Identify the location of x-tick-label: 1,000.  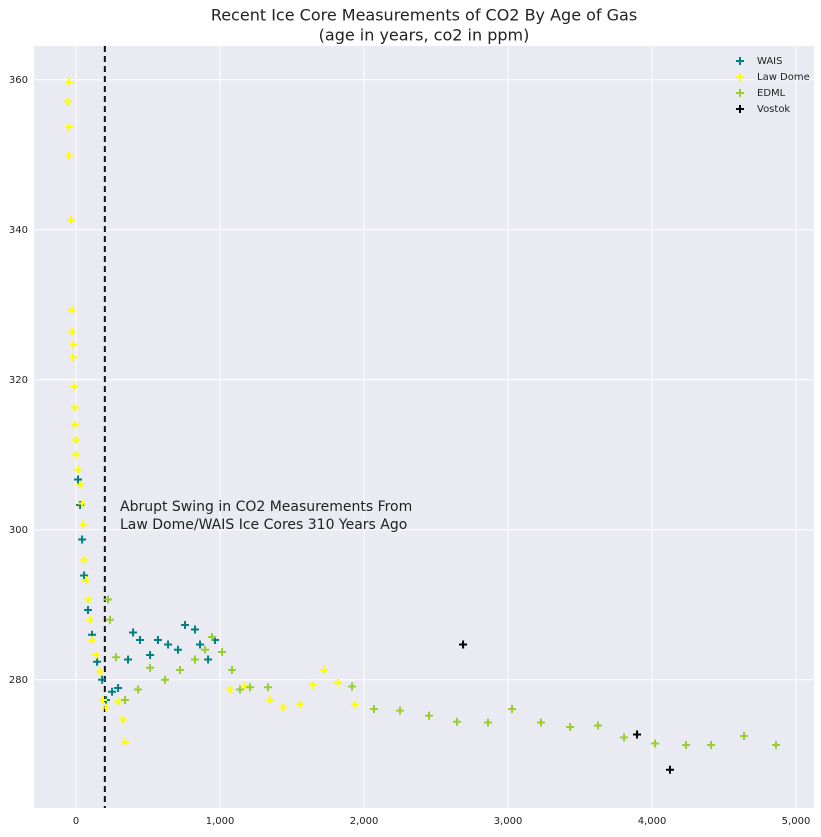
(220, 821).